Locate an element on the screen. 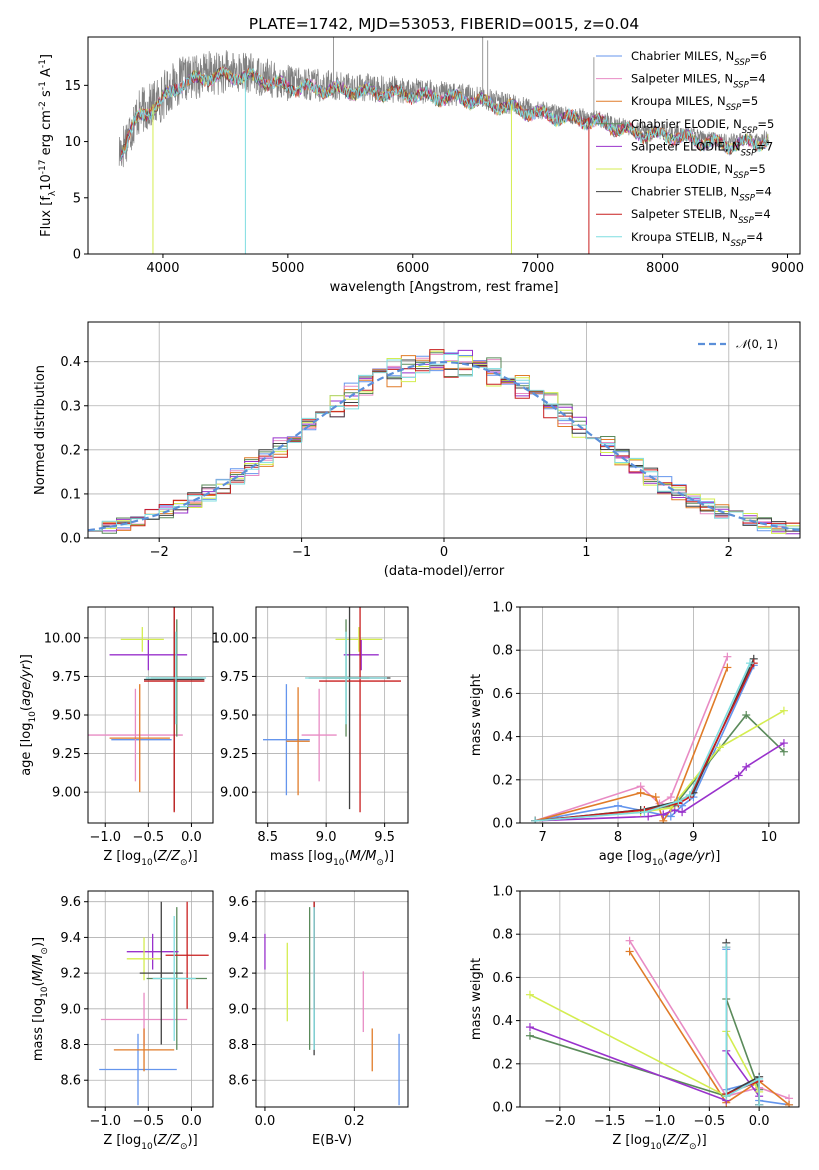 Image resolution: width=819 pixels, height=1170 pixels. mass-vs-ebv-frame: 0.0 0.2 8.6 8.8 9.0 9.2 9.4 9.6 E(B-V) is located at coordinates (318, 1019).